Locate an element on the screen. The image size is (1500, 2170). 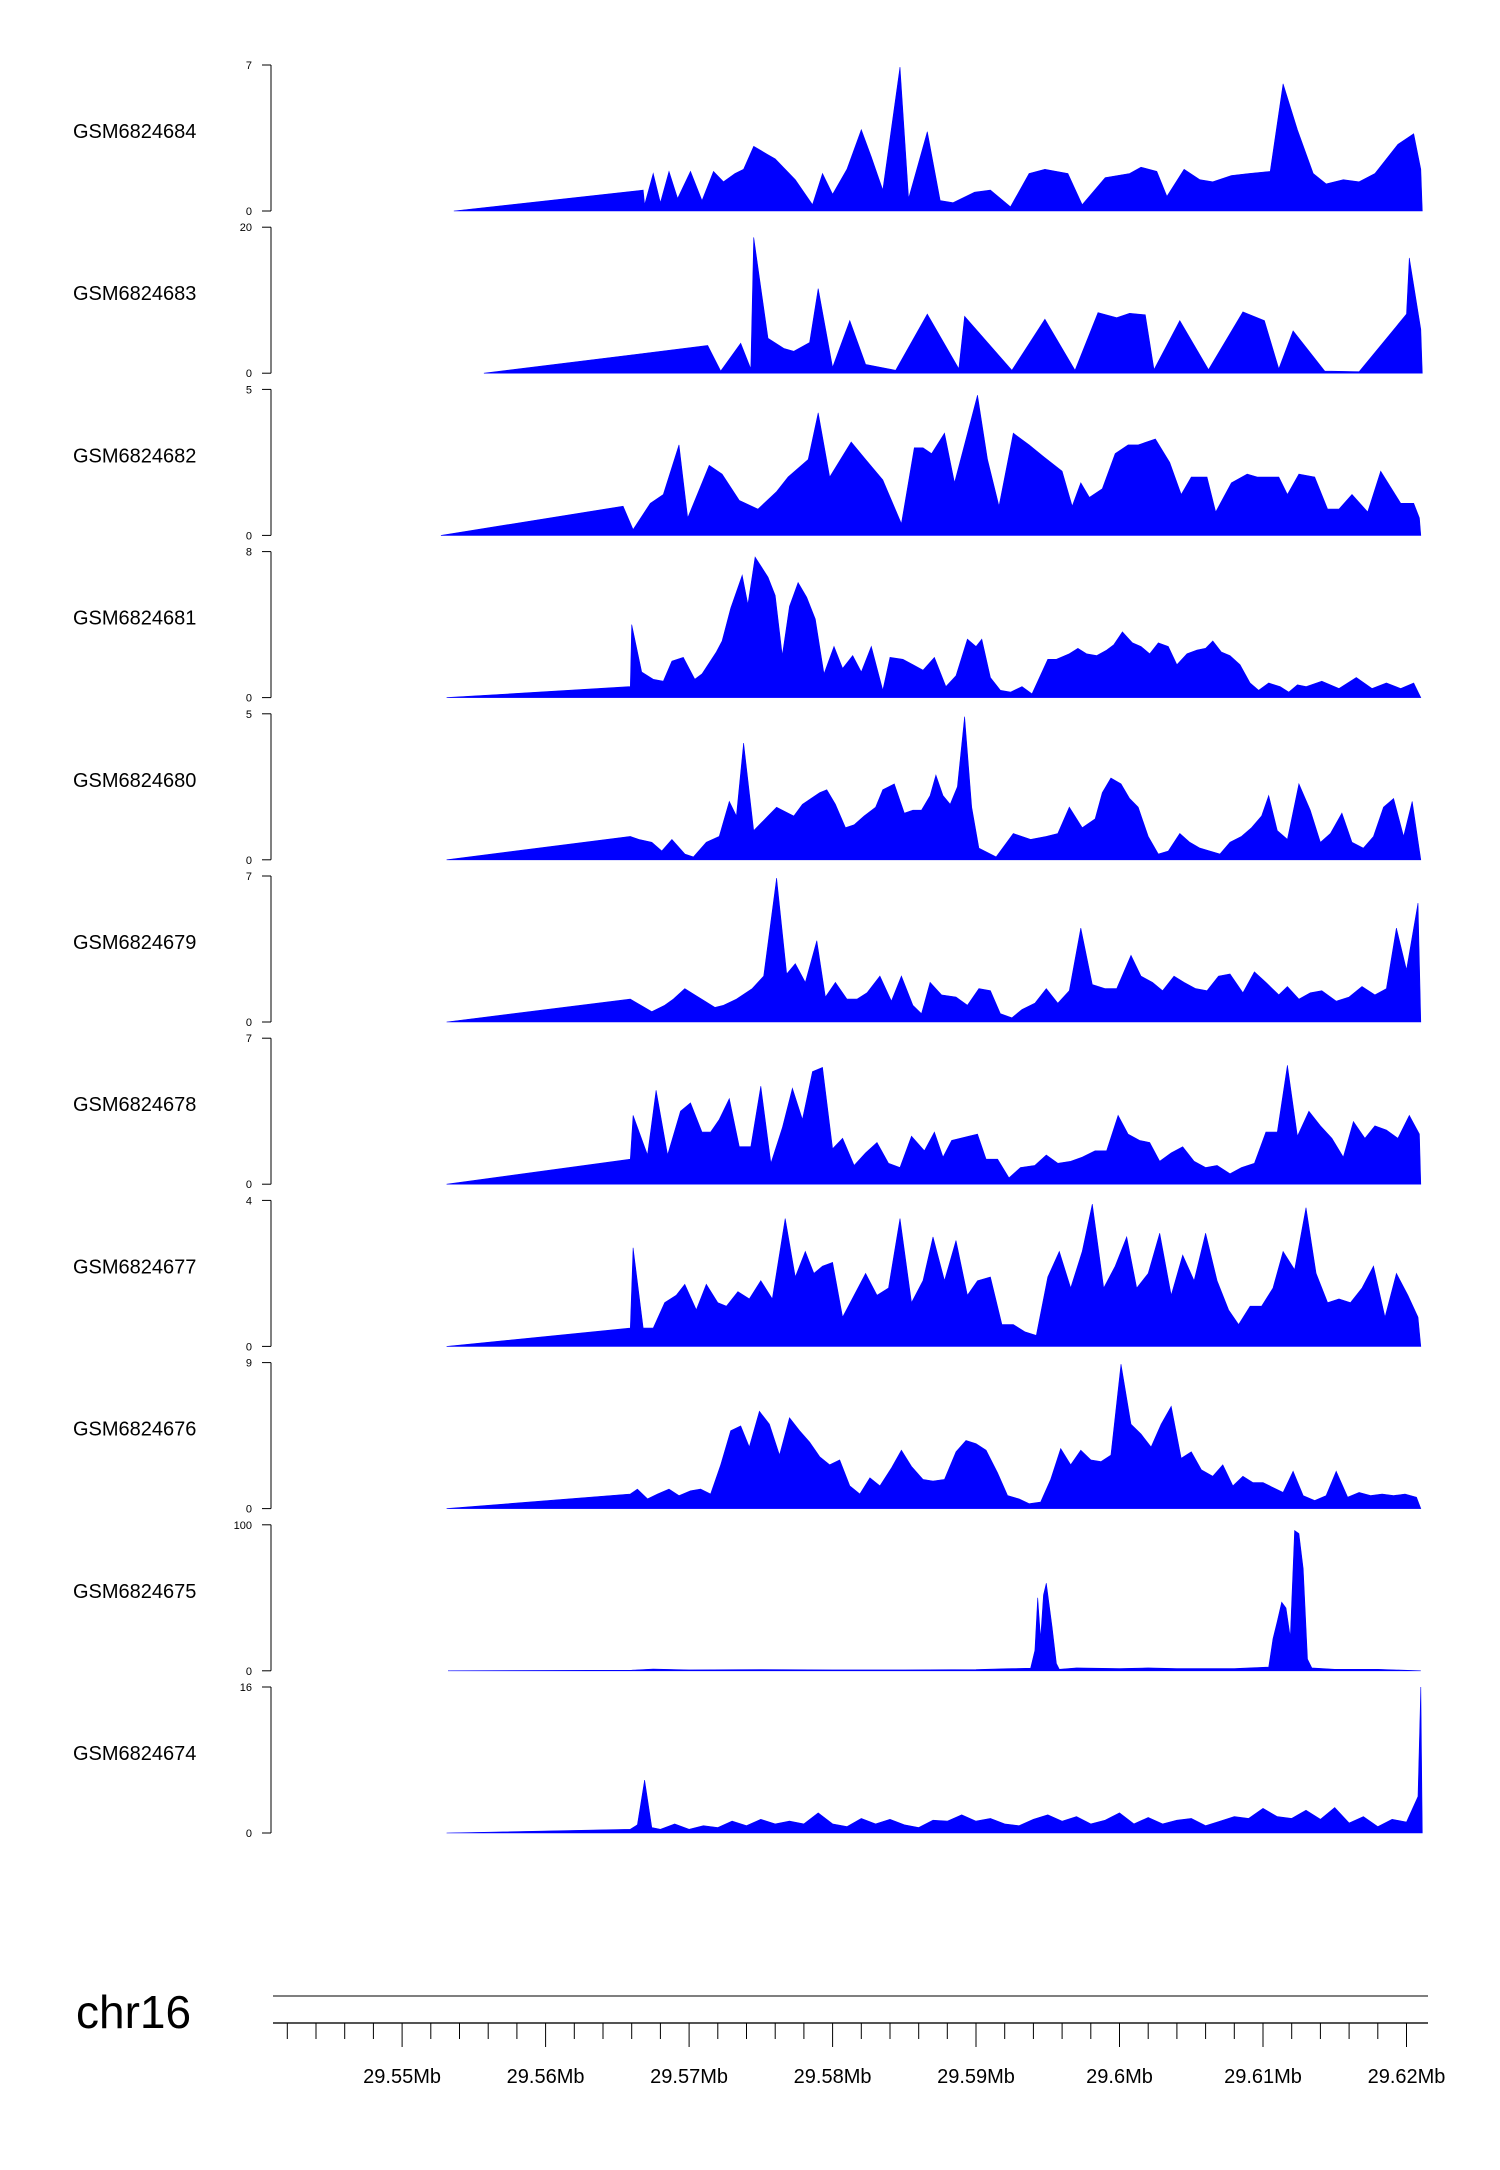
track-GSM6824675: GSM6824675 100 0 is located at coordinates (747, 1599).